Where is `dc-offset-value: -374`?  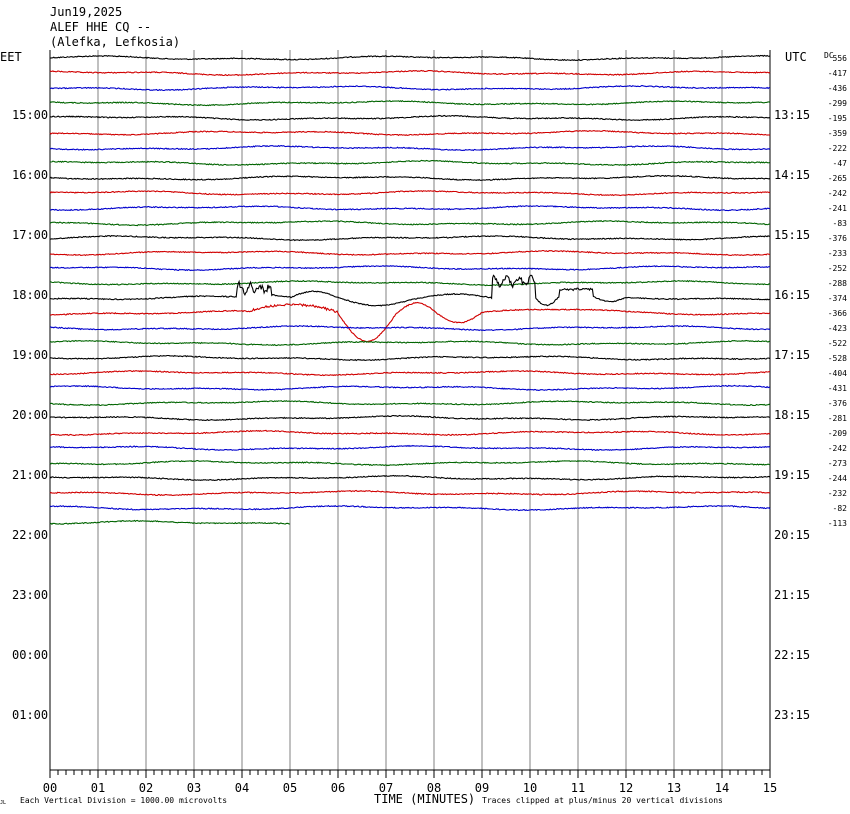
dc-offset-value: -374 is located at coordinates (837, 298).